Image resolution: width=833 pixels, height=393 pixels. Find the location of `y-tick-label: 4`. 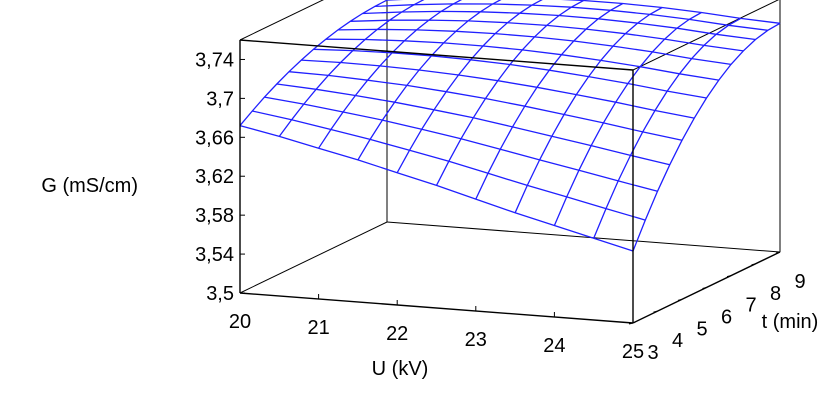

y-tick-label: 4 is located at coordinates (677, 341).